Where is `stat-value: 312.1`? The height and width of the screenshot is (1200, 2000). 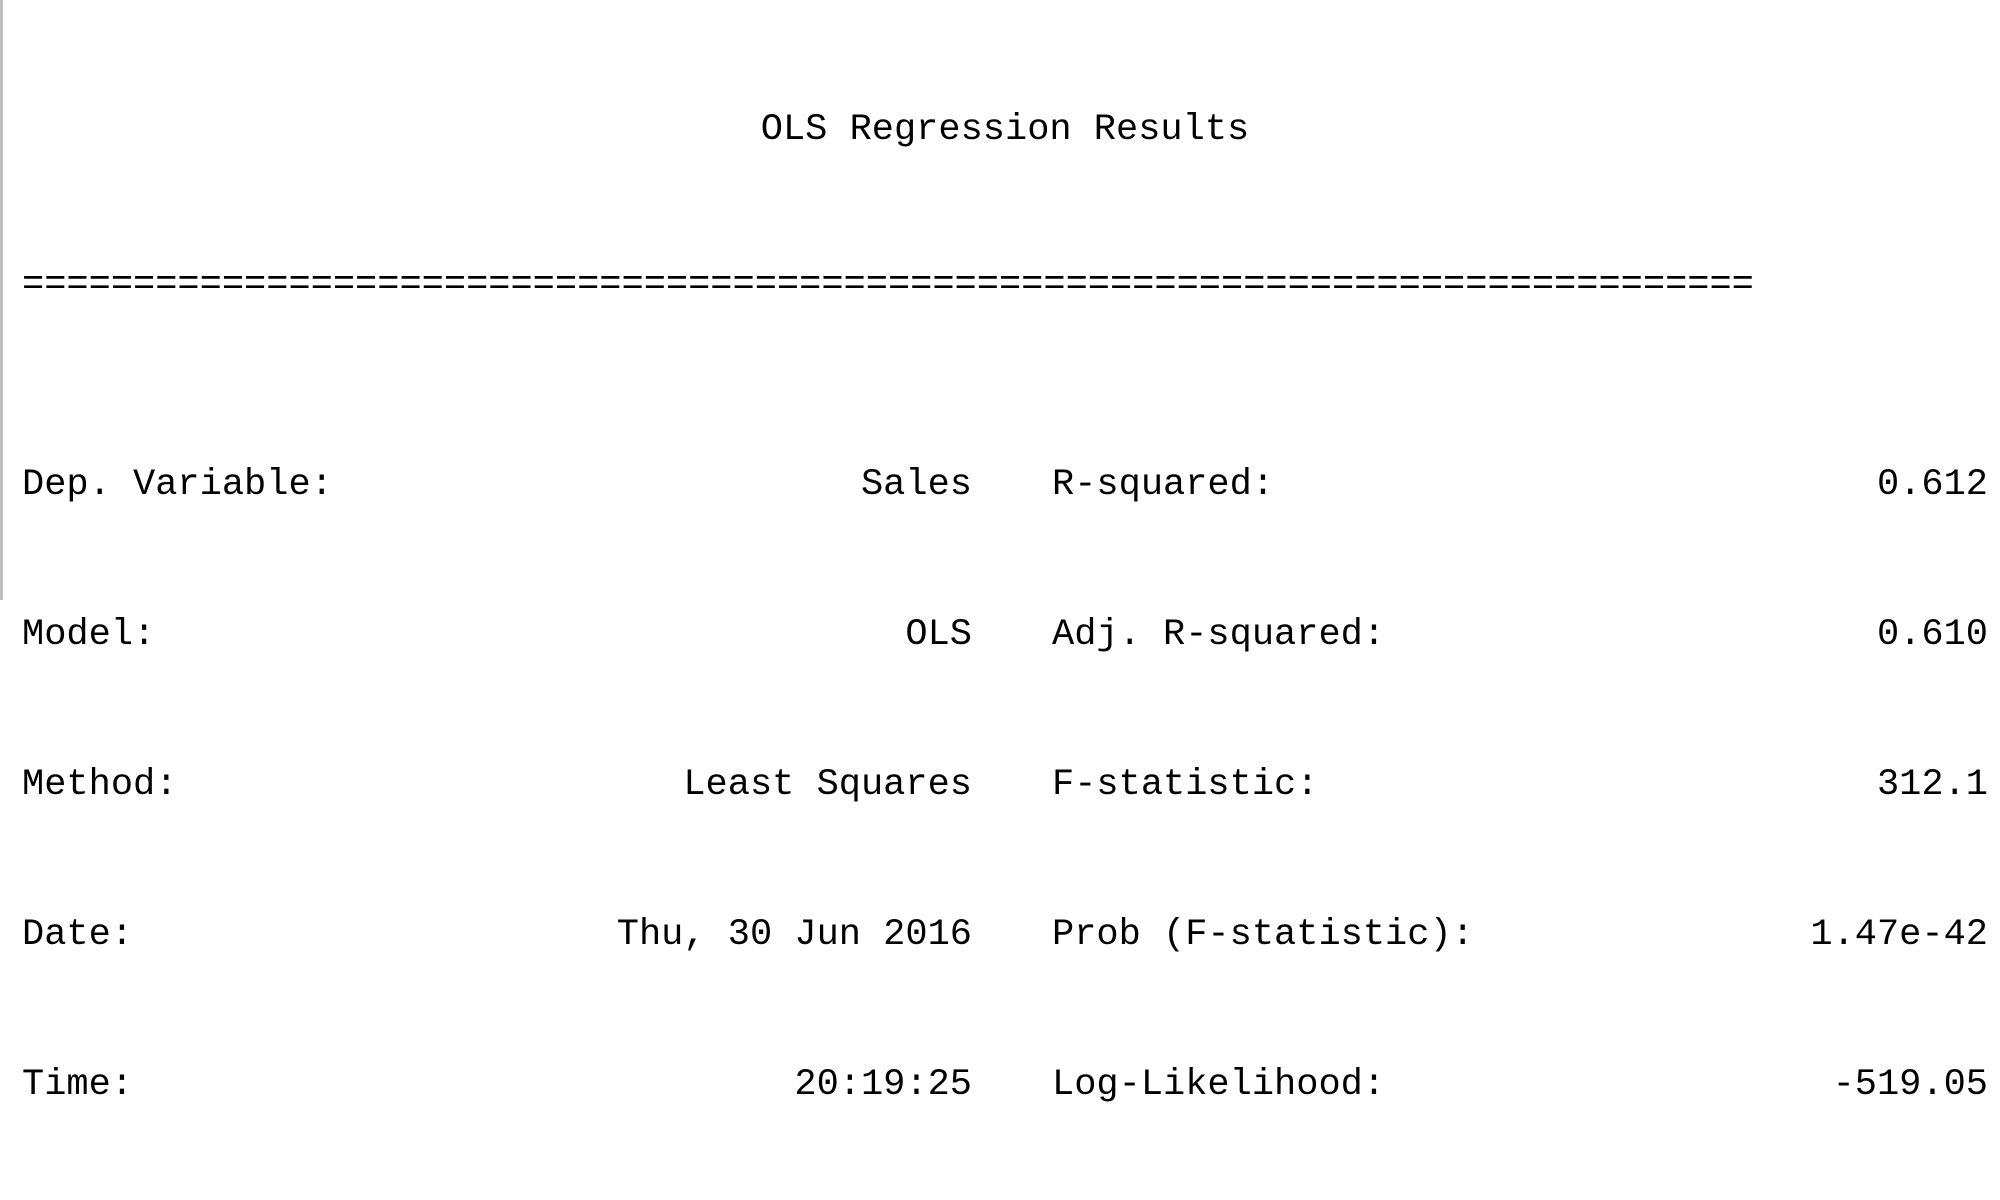 stat-value: 312.1 is located at coordinates (1932, 785).